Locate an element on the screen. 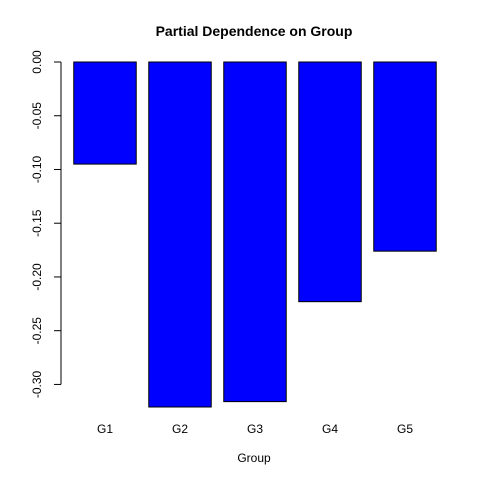  x-tick-label: G3 is located at coordinates (255, 429).